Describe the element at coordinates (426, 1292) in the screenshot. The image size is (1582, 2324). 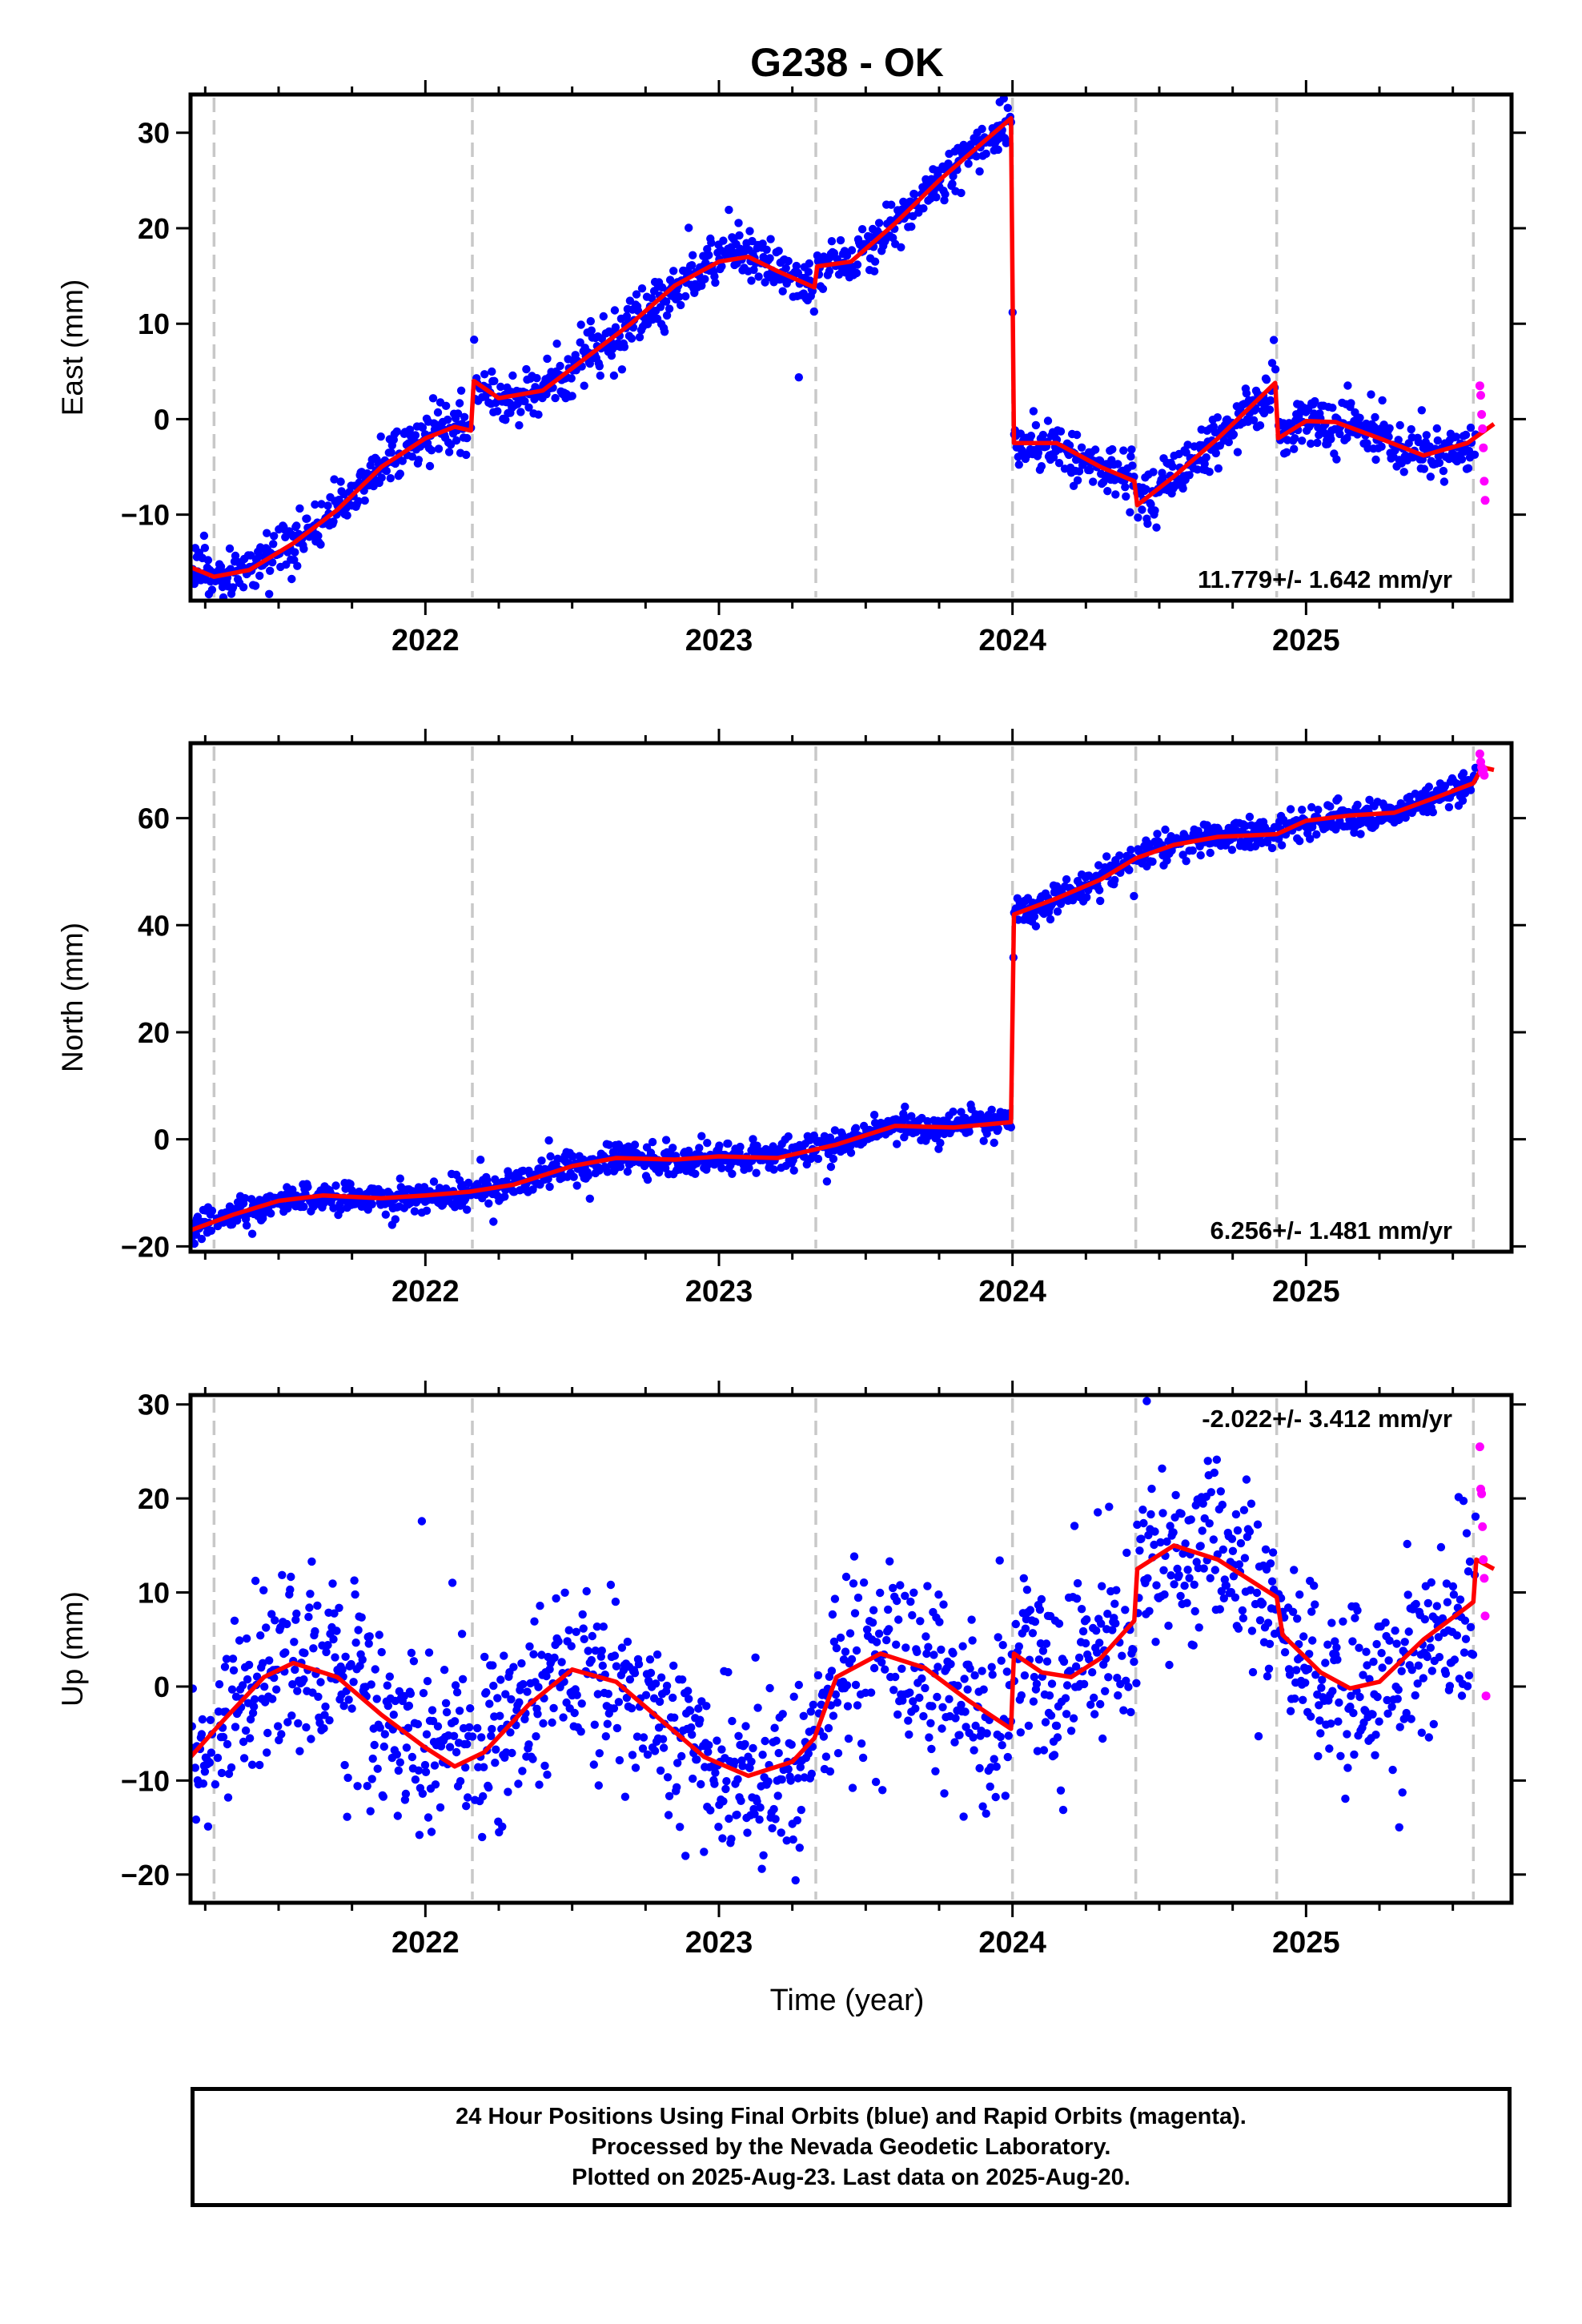
I see `x-tick-label: 2022` at that location.